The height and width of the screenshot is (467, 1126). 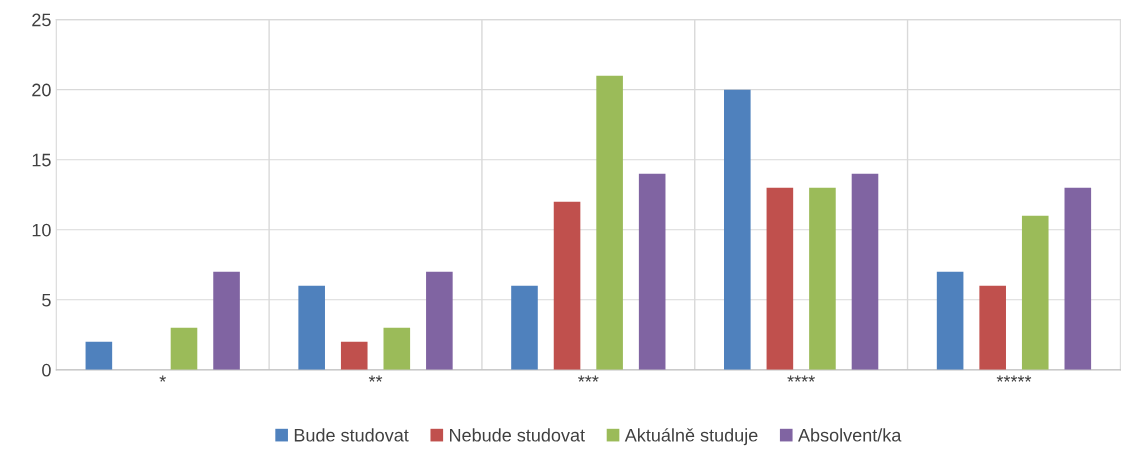 I want to click on y-tick-label: 0, so click(x=46, y=370).